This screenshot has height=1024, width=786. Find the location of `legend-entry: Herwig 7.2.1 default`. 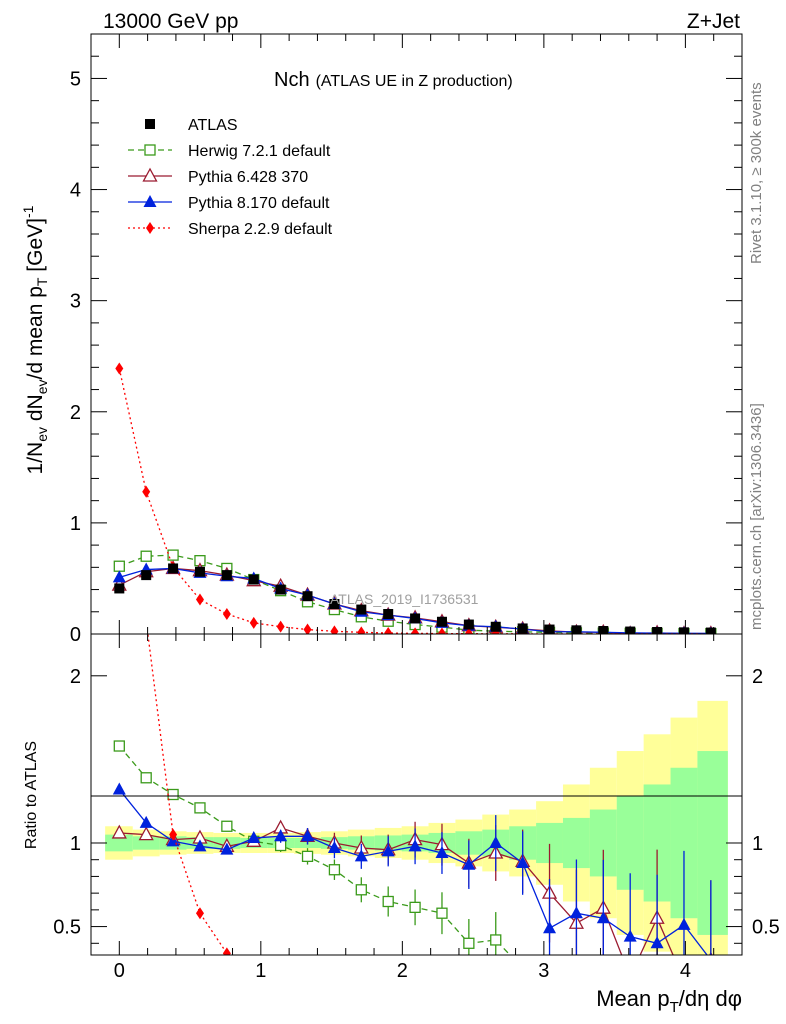

legend-entry: Herwig 7.2.1 default is located at coordinates (229, 151).